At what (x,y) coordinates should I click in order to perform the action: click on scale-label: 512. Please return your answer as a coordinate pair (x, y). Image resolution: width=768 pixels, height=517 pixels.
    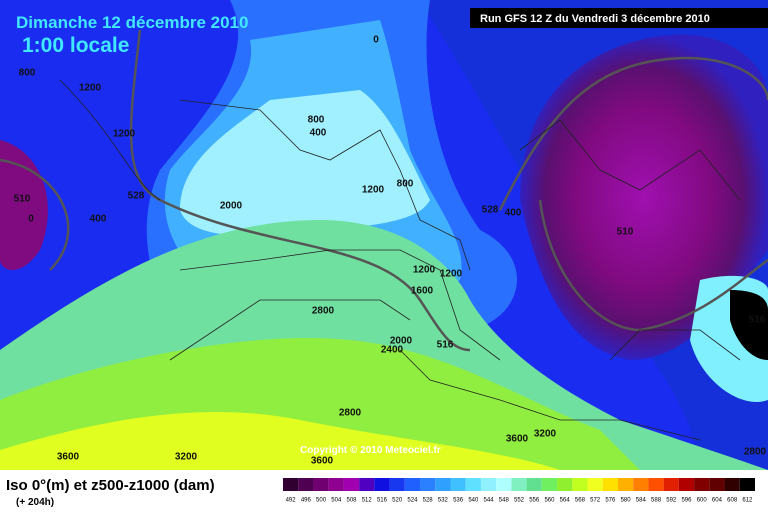
    Looking at the image, I should click on (367, 501).